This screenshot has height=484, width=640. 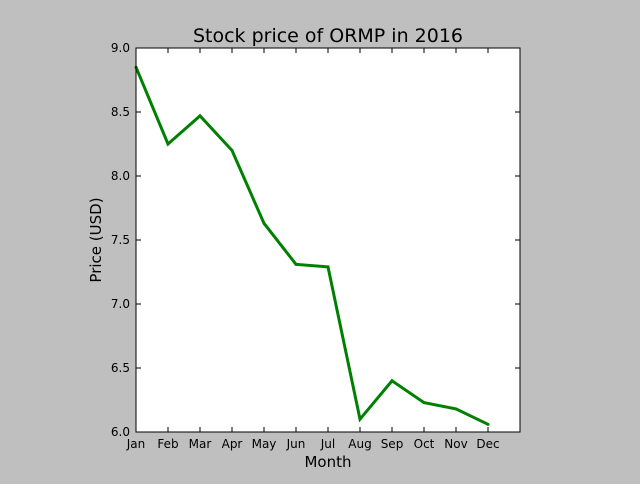 What do you see at coordinates (296, 444) in the screenshot?
I see `x-tick-label: Jun` at bounding box center [296, 444].